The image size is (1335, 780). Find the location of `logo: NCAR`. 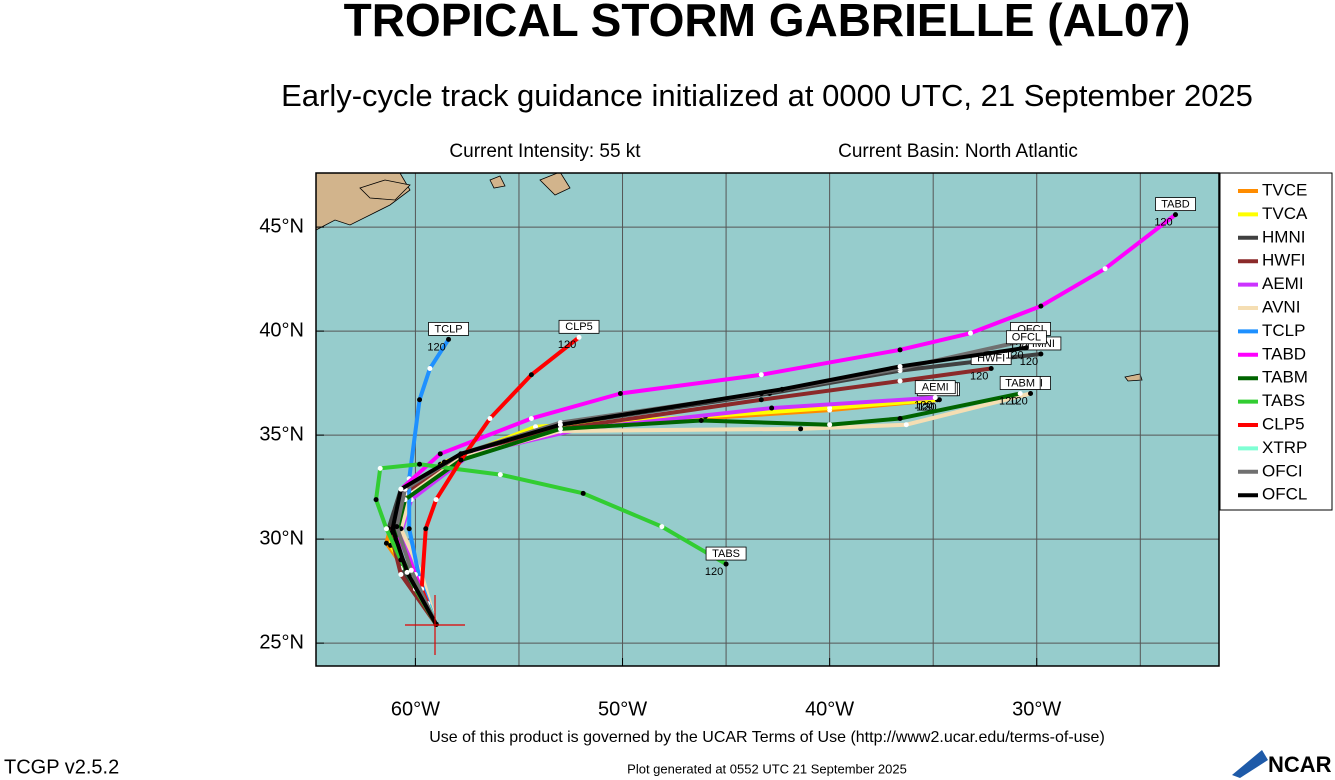

logo: NCAR is located at coordinates (1300, 764).